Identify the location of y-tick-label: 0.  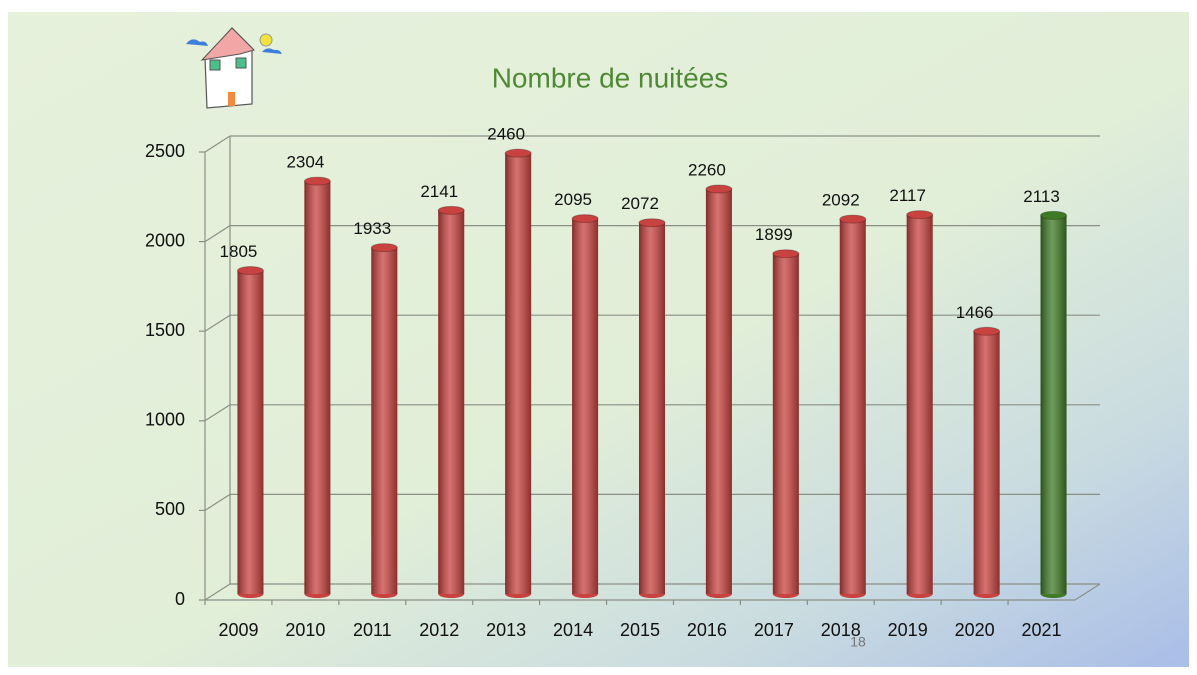
(180, 599).